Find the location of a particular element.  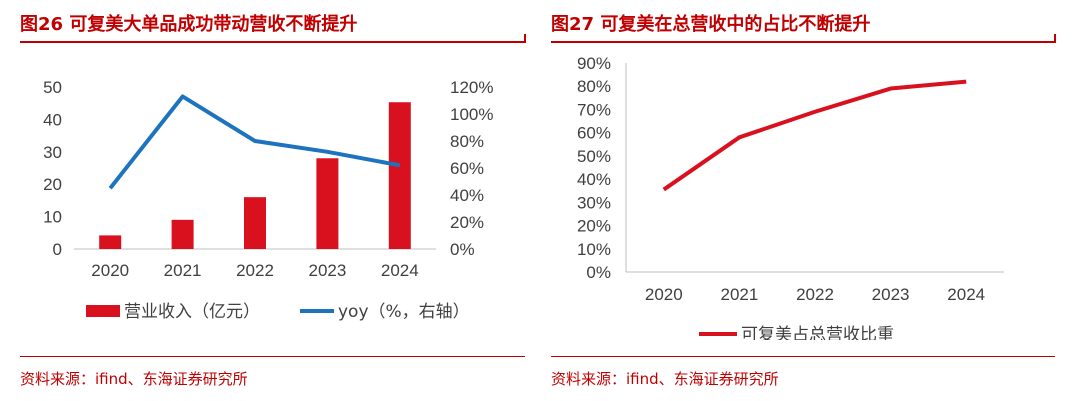

y-left-tick-label: 0 is located at coordinates (57, 249).